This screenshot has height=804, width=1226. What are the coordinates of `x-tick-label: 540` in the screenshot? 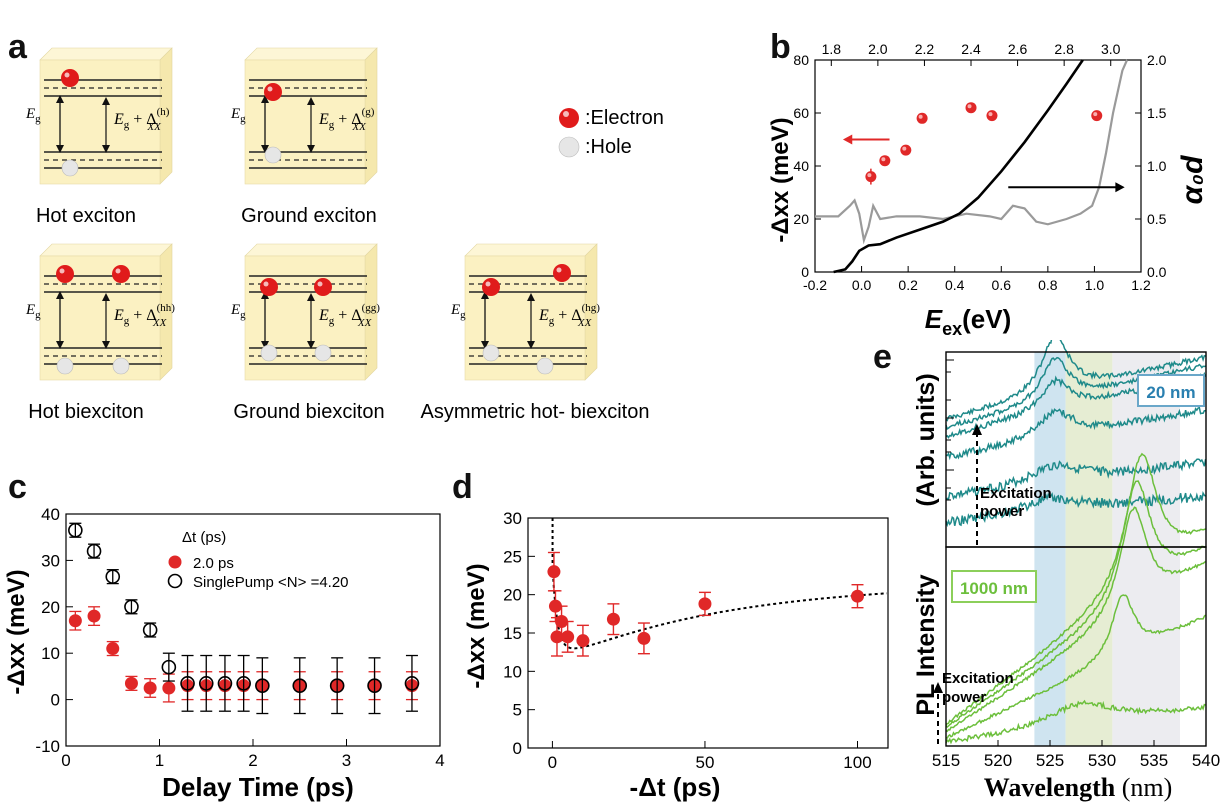 It's located at (1206, 760).